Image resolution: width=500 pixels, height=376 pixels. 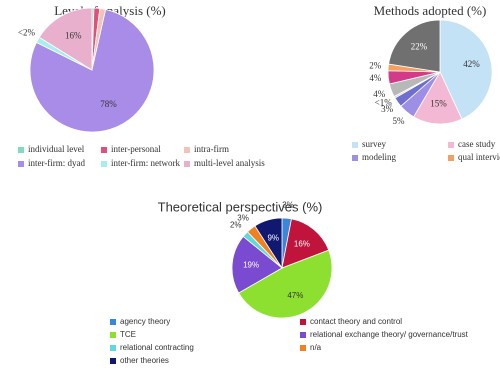 What do you see at coordinates (479, 157) in the screenshot?
I see `legend-label: qual interviews` at bounding box center [479, 157].